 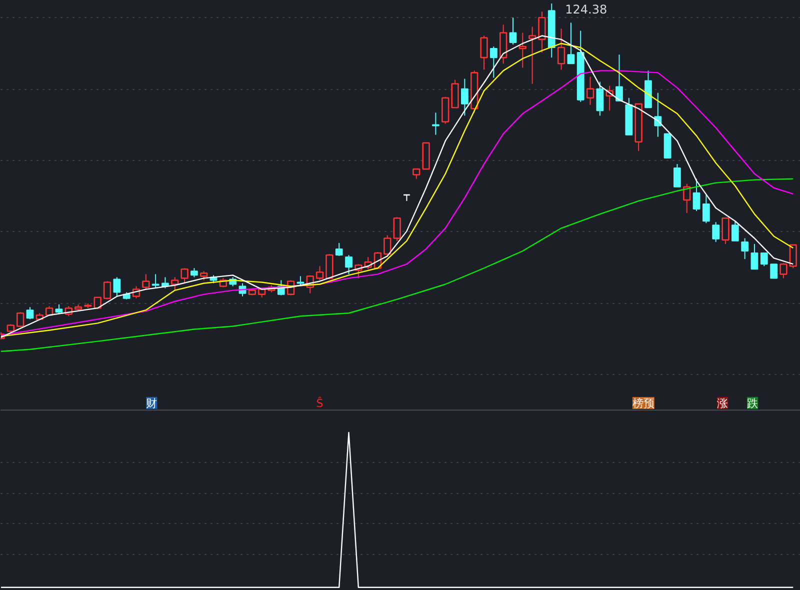 I want to click on annotation: 124.38, so click(x=586, y=9).